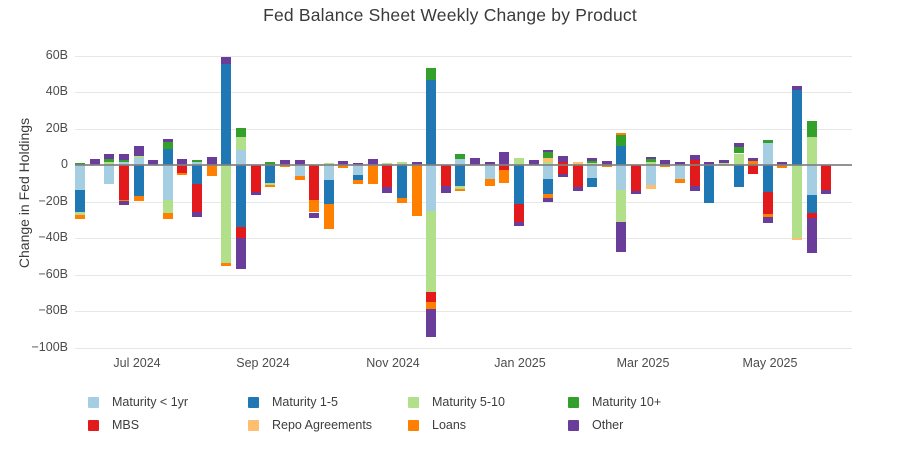 The height and width of the screenshot is (450, 900). What do you see at coordinates (595, 425) in the screenshot?
I see `legend-item-other: Other` at bounding box center [595, 425].